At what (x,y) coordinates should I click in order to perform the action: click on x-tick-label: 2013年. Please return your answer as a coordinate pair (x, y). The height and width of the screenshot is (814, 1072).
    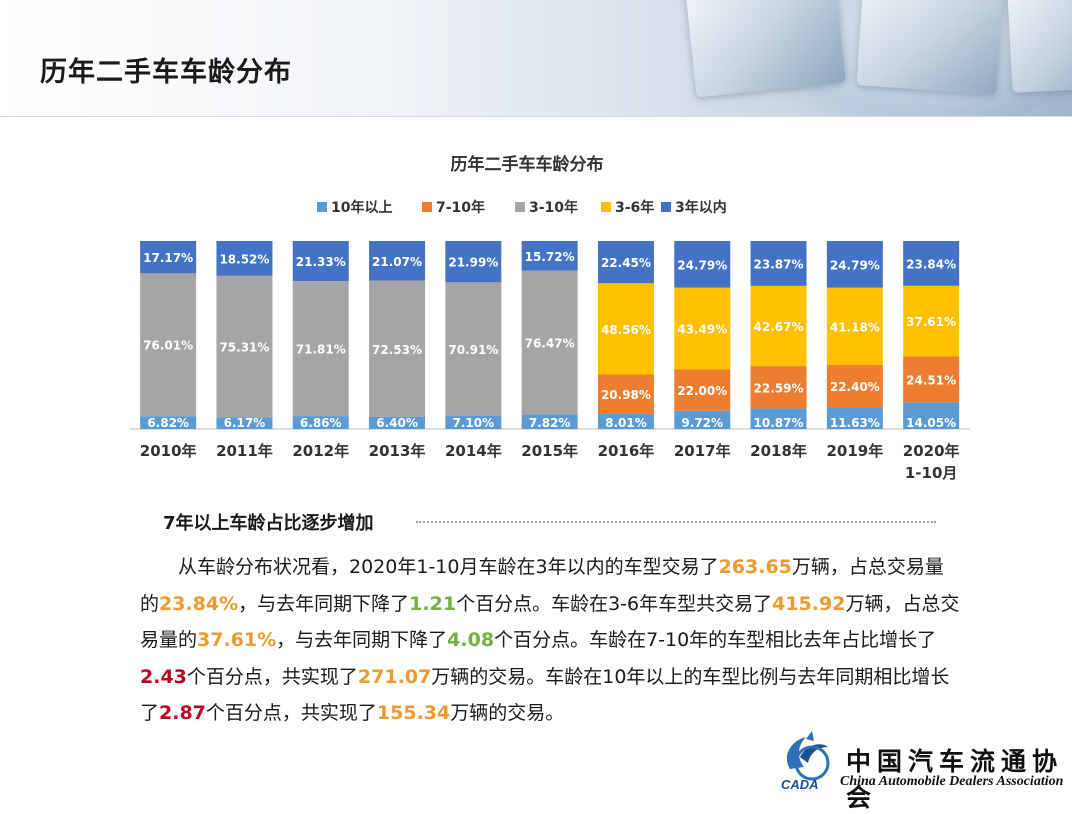
    Looking at the image, I should click on (397, 451).